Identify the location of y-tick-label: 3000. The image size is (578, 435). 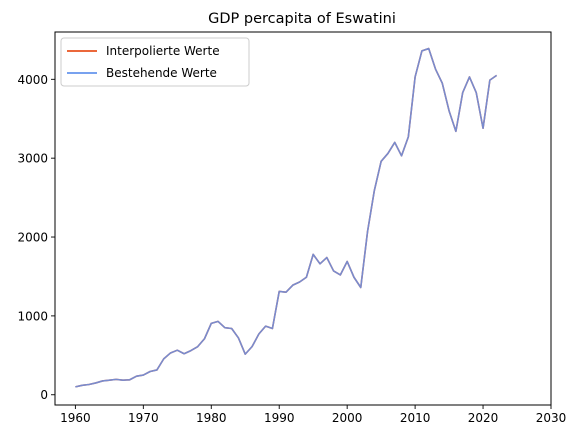
(32, 159).